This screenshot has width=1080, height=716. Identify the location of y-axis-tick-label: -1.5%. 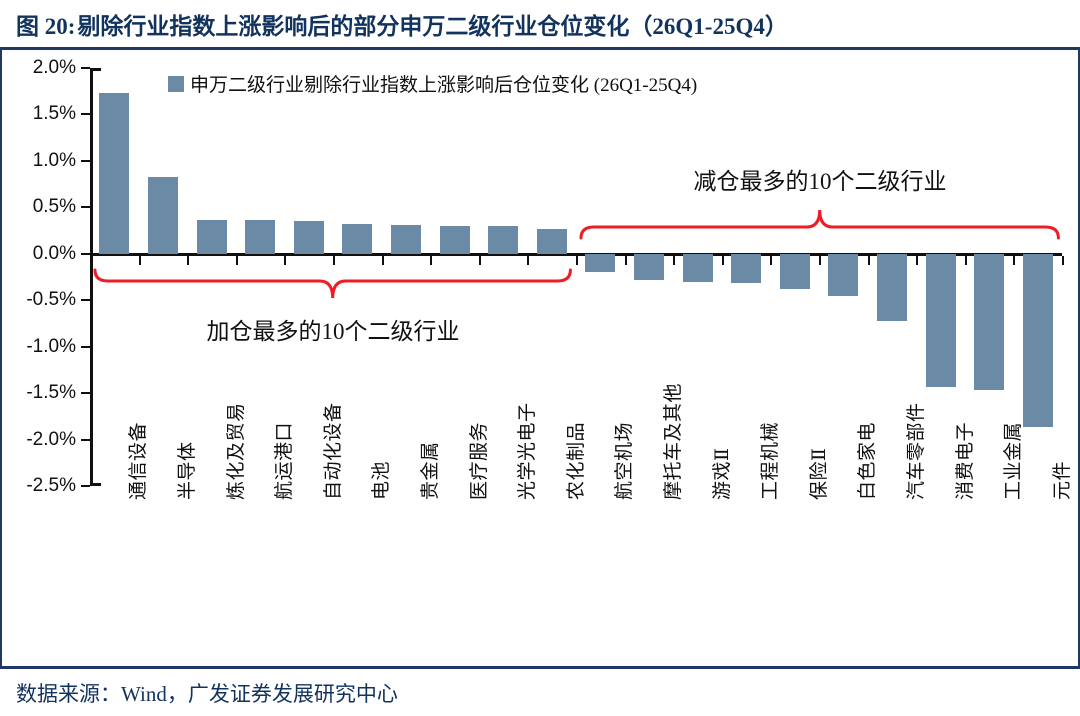
(51, 393).